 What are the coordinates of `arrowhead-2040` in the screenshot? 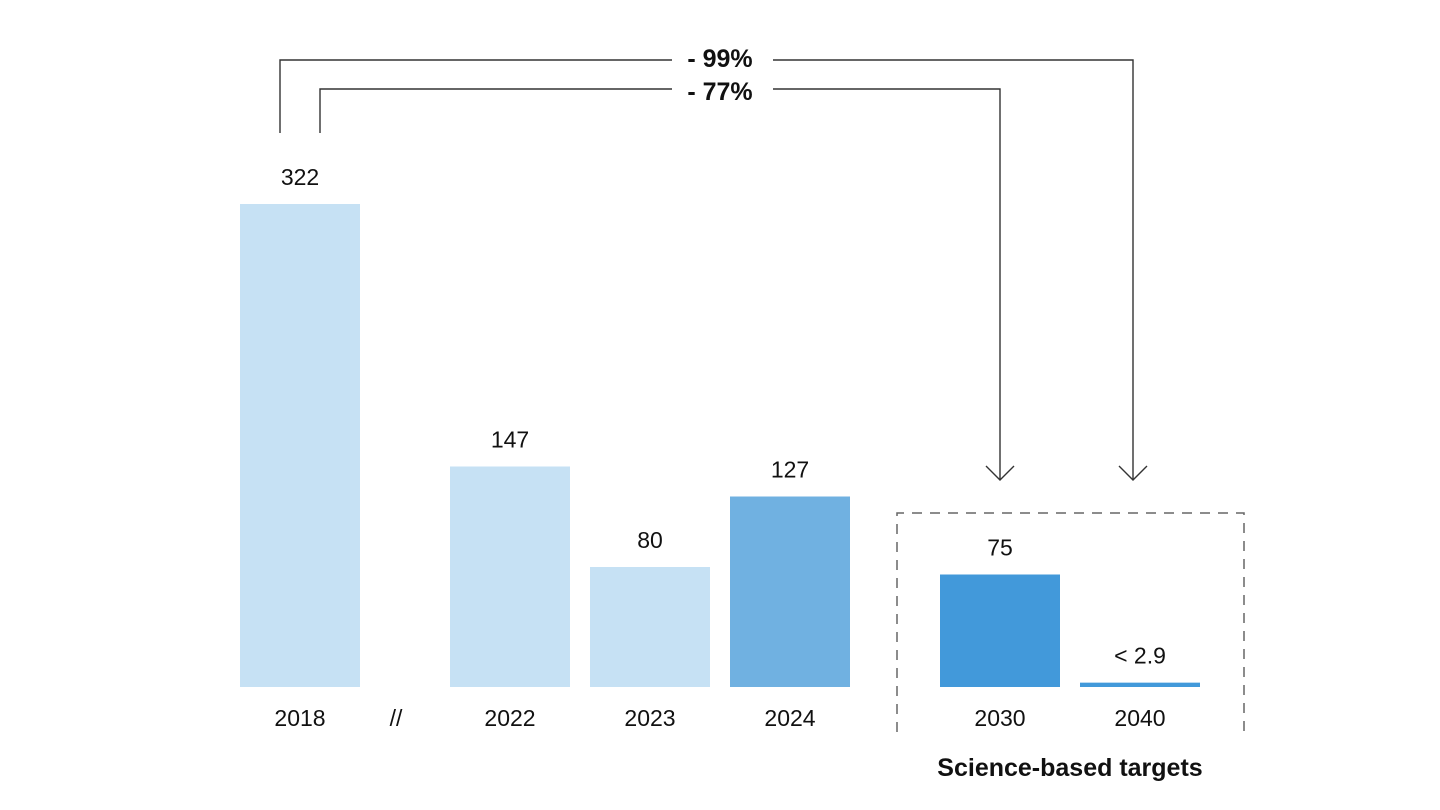 It's located at (1133, 473).